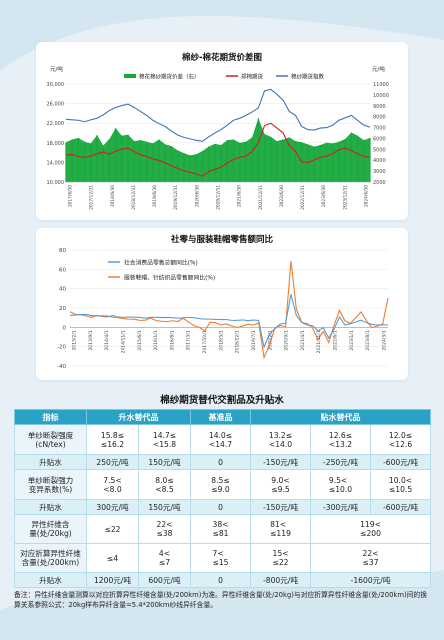  Describe the element at coordinates (324, 196) in the screenshot. I see `x-tick-label: 2023/6/30` at that location.